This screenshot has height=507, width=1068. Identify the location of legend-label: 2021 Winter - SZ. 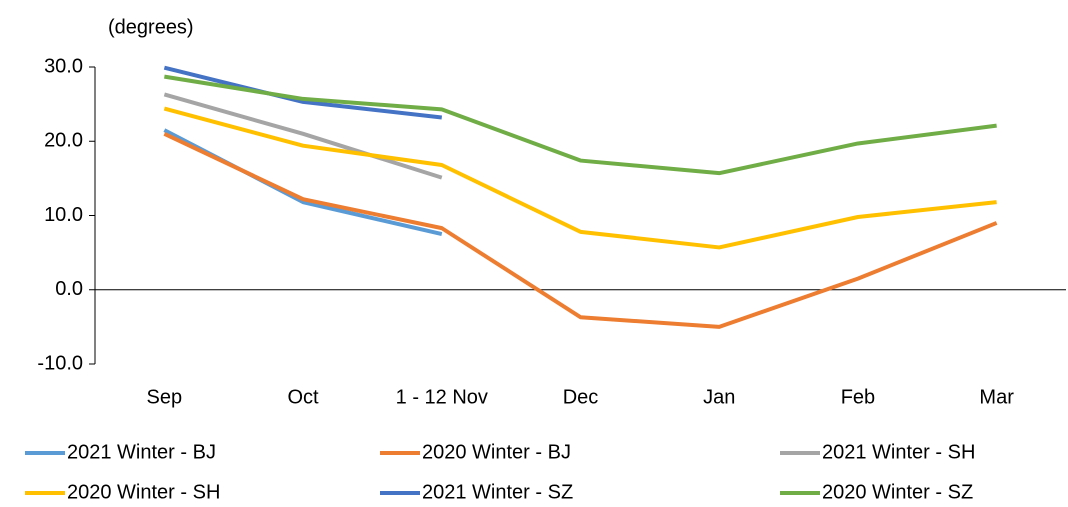
(497, 492).